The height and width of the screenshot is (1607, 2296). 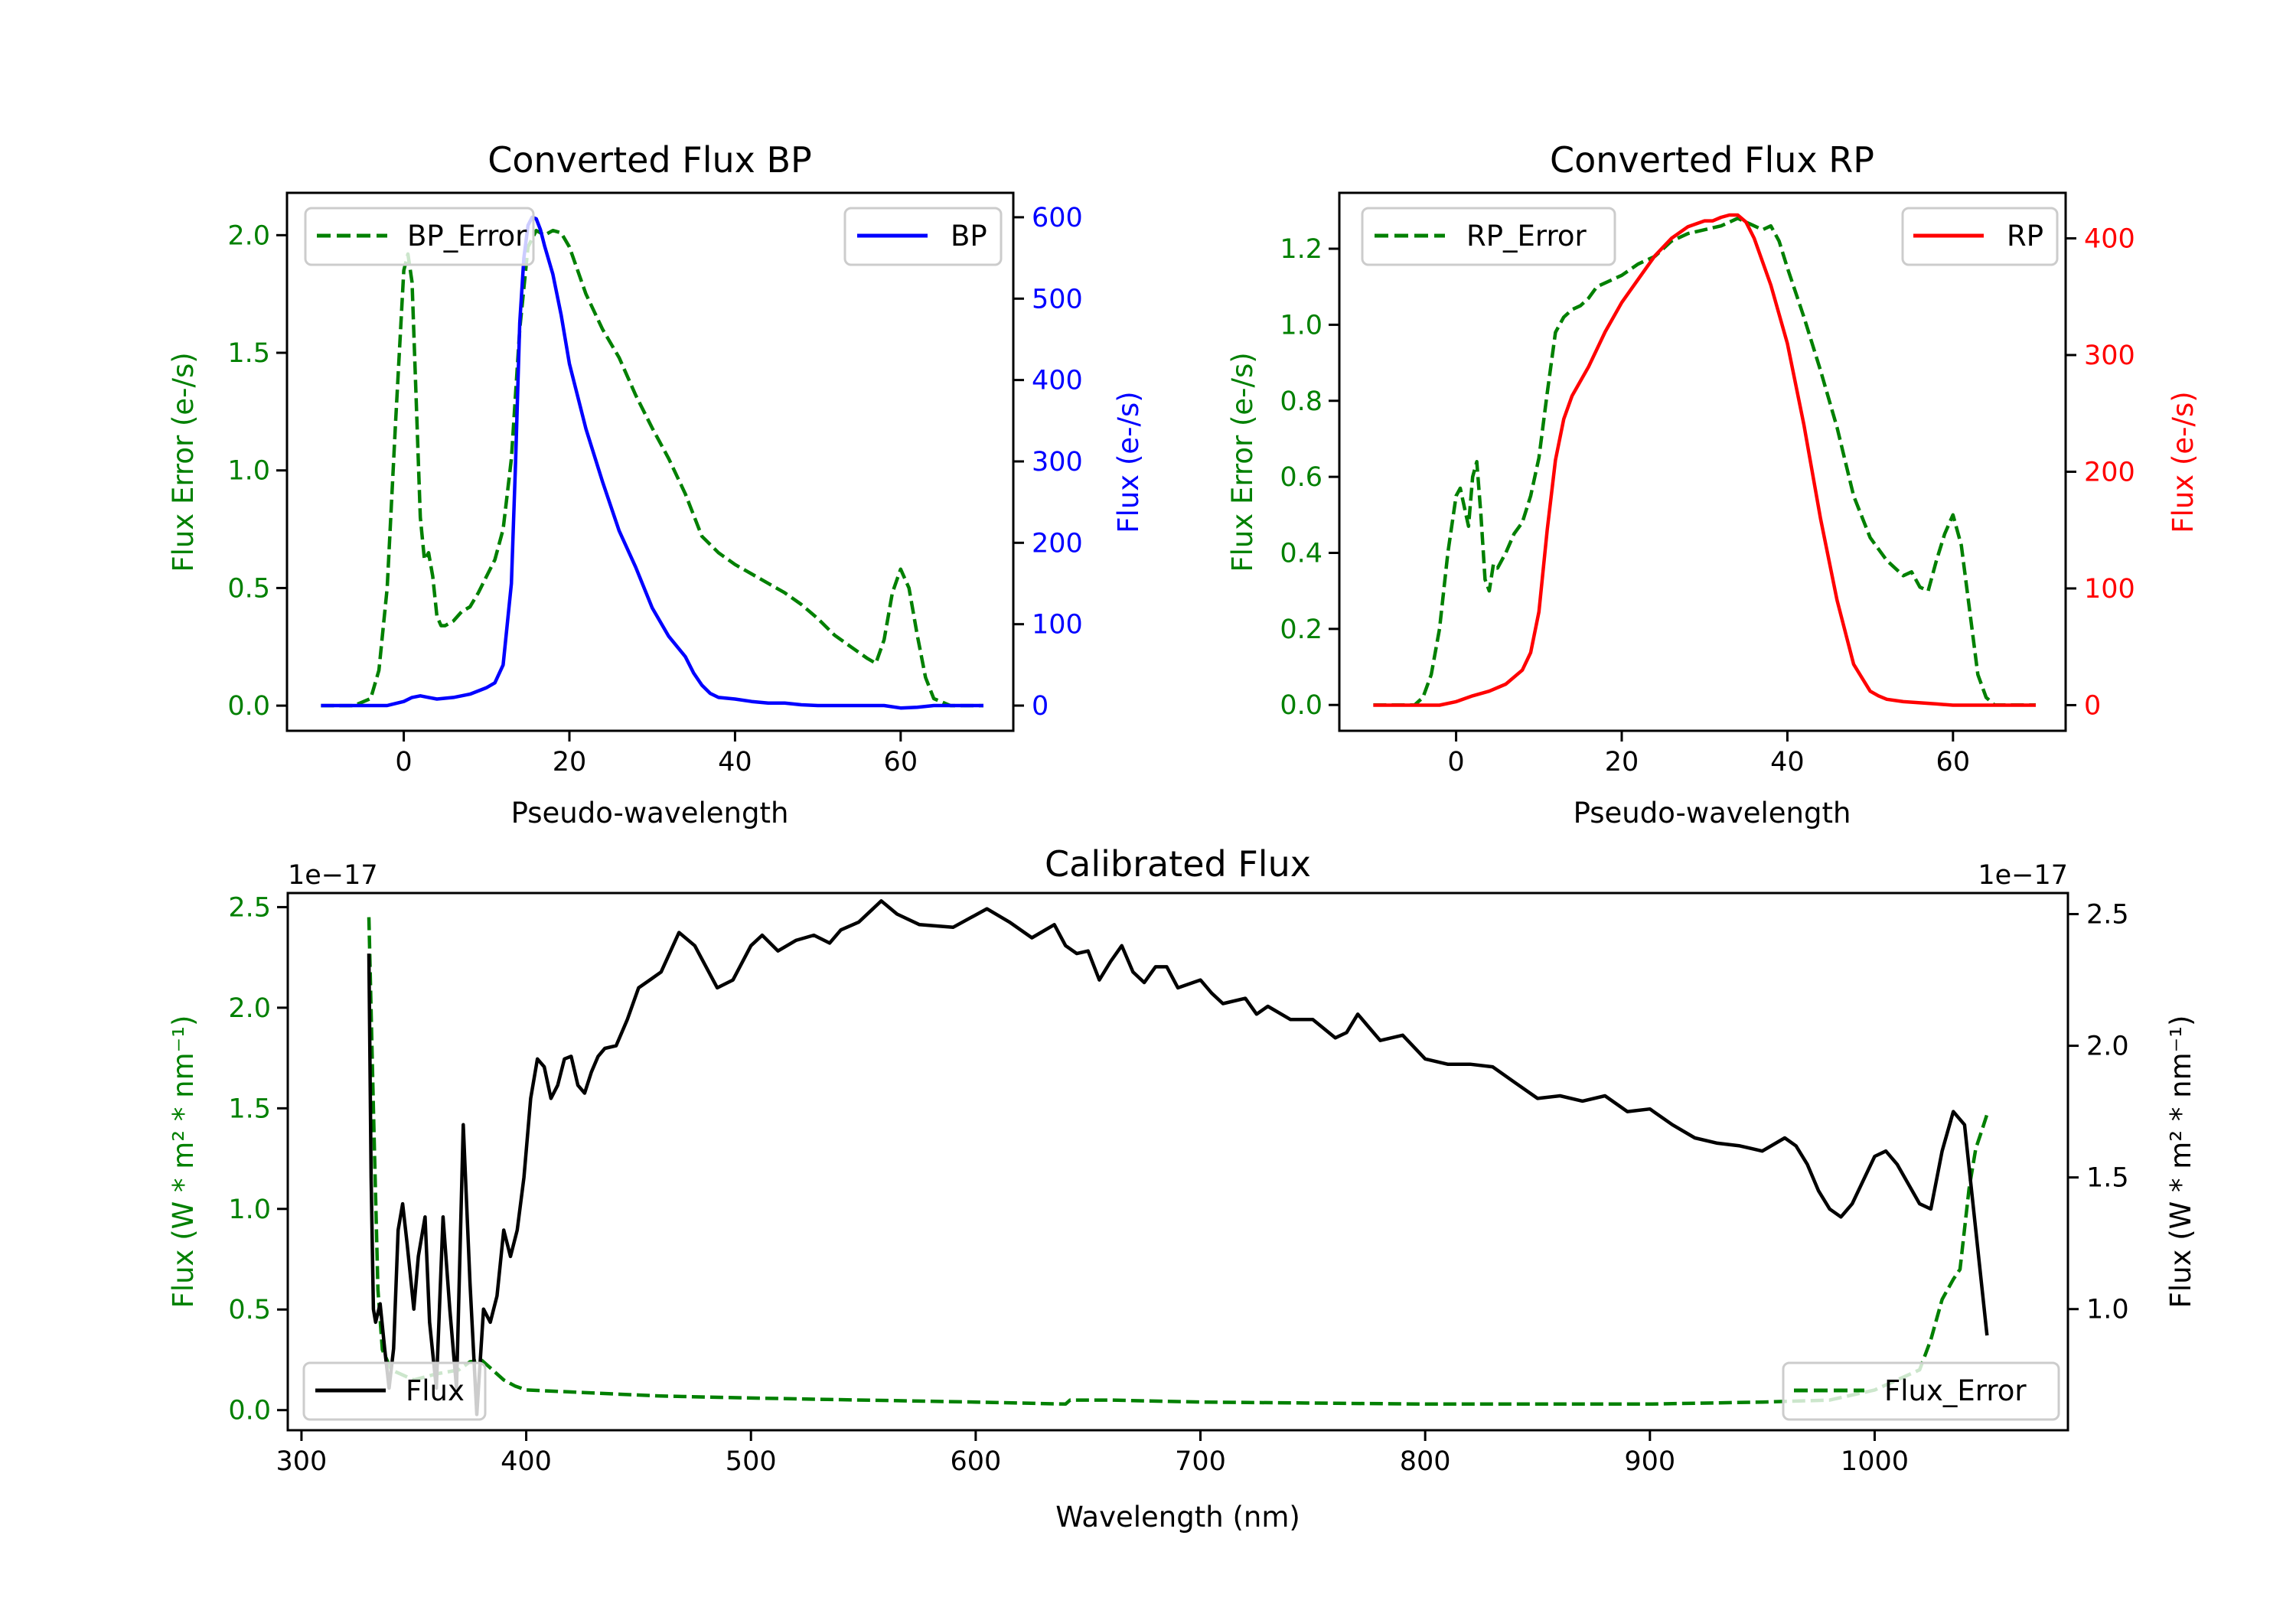 I want to click on calibrated-legend-error: Flux_Error, so click(x=1921, y=1391).